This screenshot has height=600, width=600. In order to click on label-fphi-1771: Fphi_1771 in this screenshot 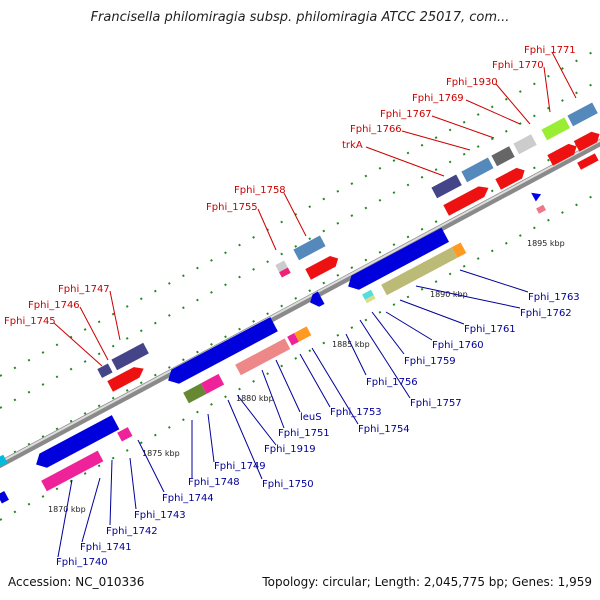, I will do `click(550, 50)`.